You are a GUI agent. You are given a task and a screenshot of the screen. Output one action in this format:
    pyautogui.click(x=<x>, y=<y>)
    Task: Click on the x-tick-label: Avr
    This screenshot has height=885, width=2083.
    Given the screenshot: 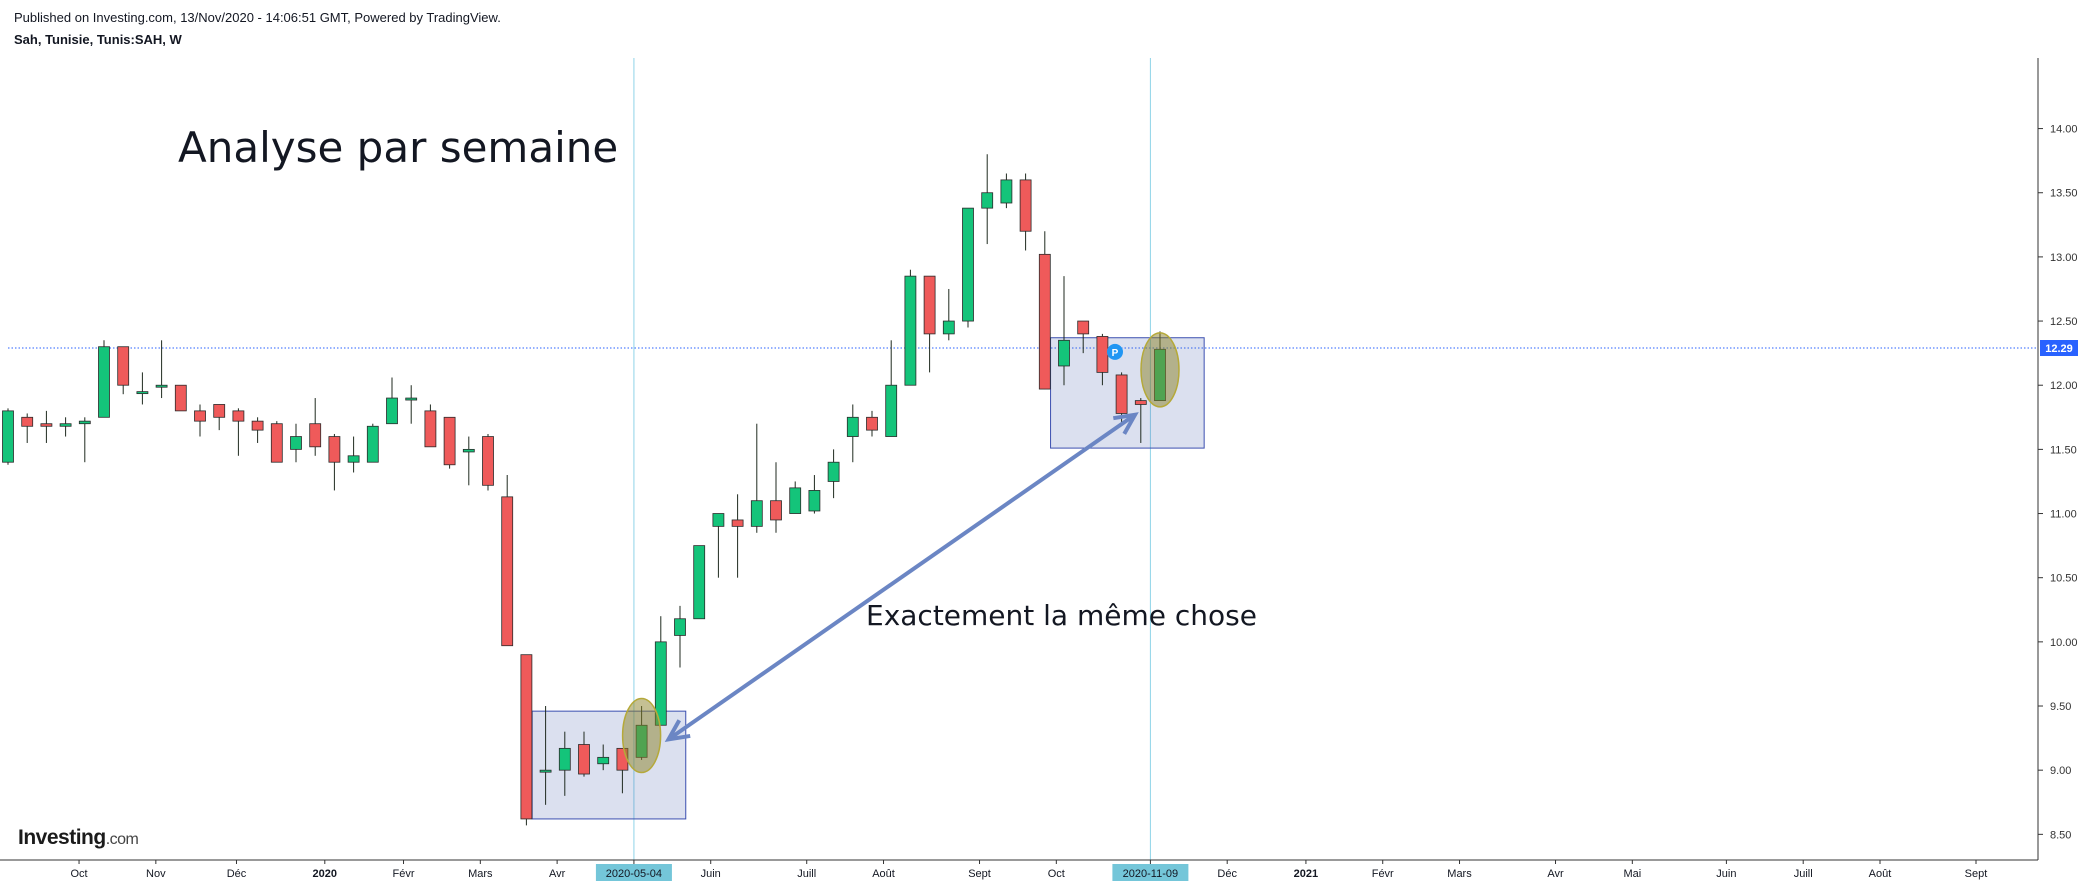 What is the action you would take?
    pyautogui.click(x=1555, y=874)
    